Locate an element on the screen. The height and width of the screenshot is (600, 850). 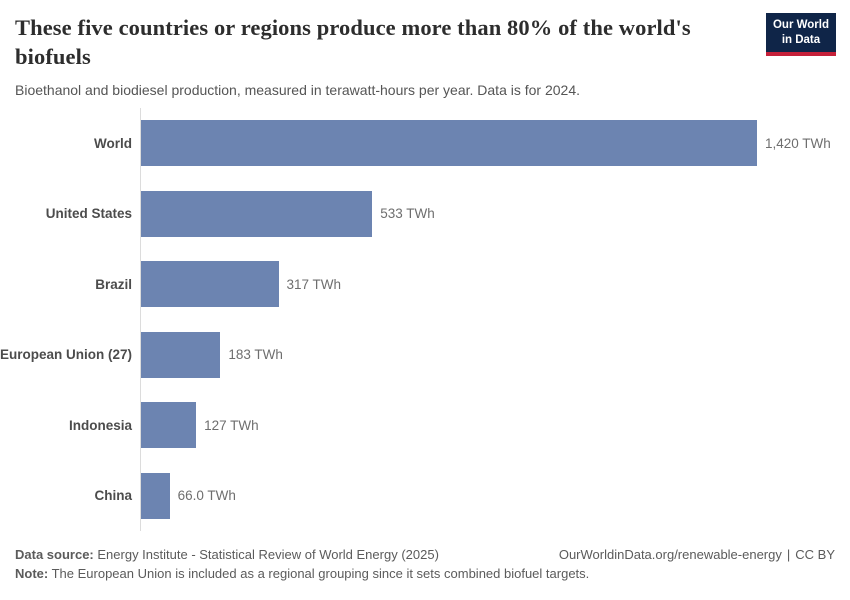
bar-row-indonesia: Indonesia 127 TWh is located at coordinates (425, 425).